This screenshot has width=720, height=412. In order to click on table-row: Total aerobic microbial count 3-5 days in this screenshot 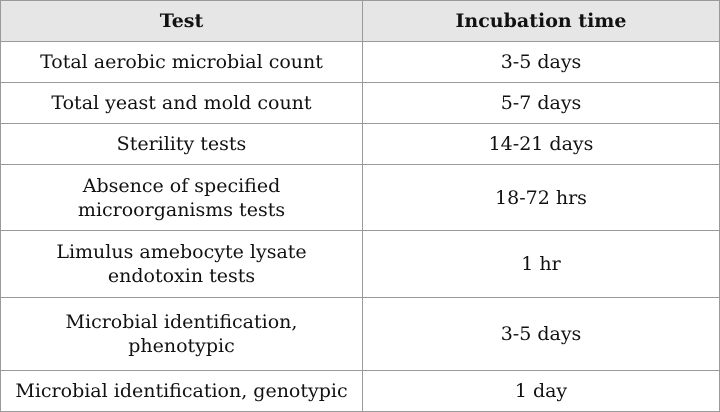, I will do `click(360, 62)`.